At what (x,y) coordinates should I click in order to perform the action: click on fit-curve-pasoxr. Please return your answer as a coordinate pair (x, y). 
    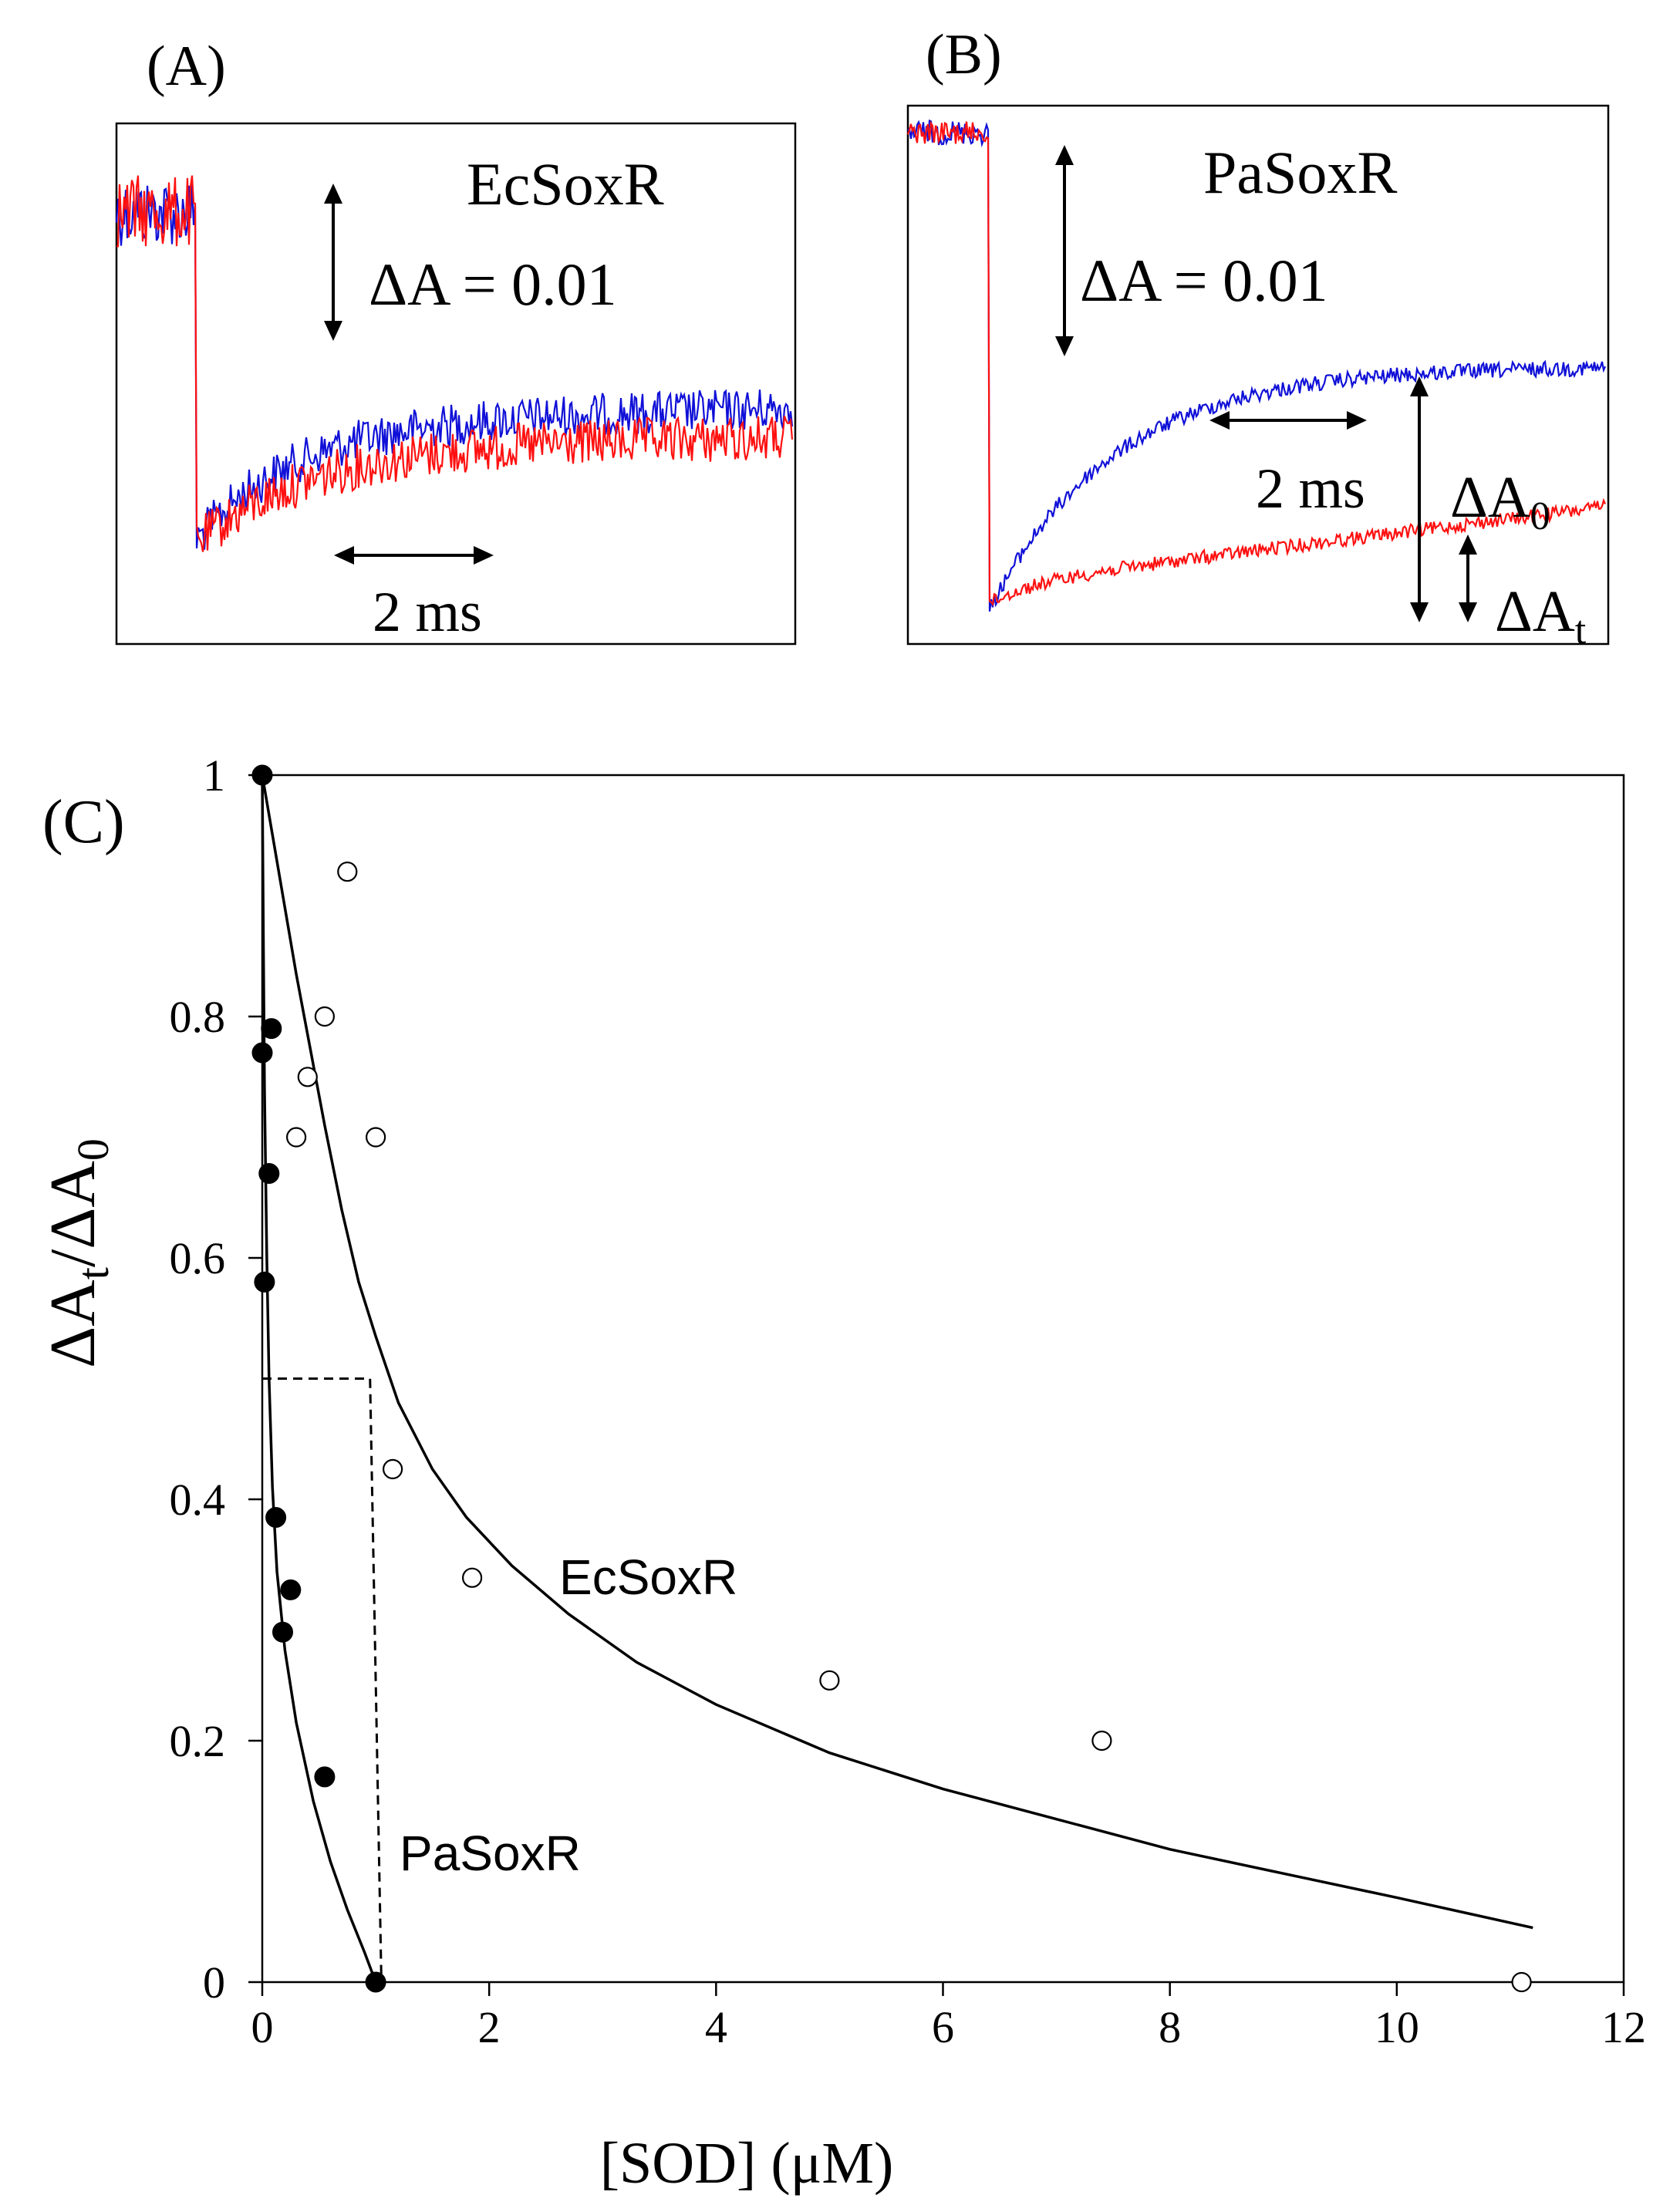
    Looking at the image, I should click on (319, 1378).